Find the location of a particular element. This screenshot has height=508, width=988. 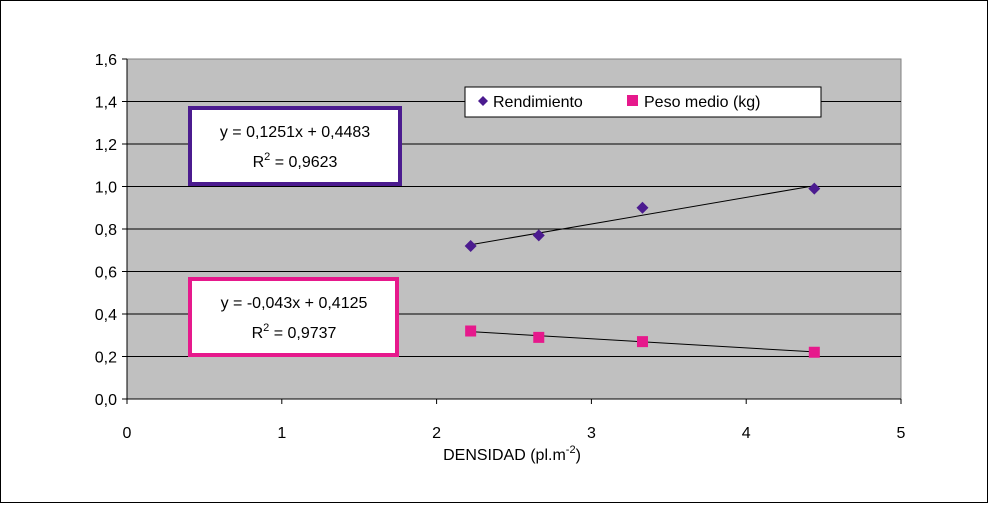

r-squared-text-rendimiento: R2 = 0,9623 is located at coordinates (295, 161).